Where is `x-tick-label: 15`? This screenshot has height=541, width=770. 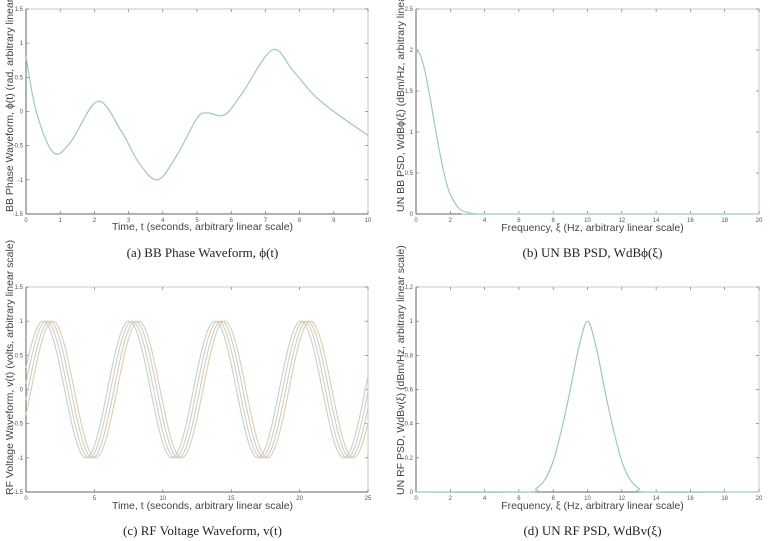 x-tick-label: 15 is located at coordinates (231, 499).